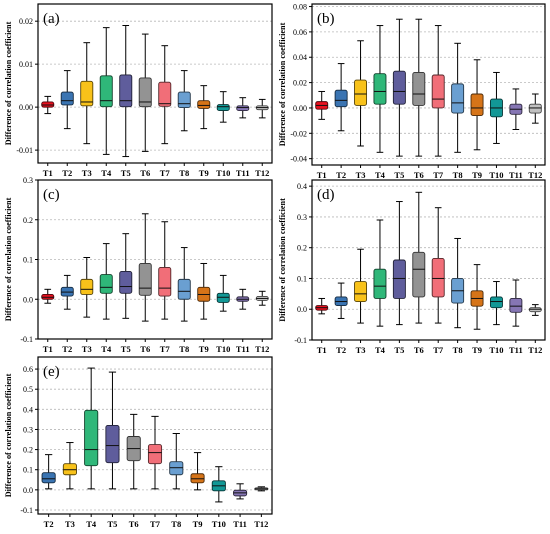 The width and height of the screenshot is (550, 534). What do you see at coordinates (516, 350) in the screenshot?
I see `x-tick-label-t11: T11` at bounding box center [516, 350].